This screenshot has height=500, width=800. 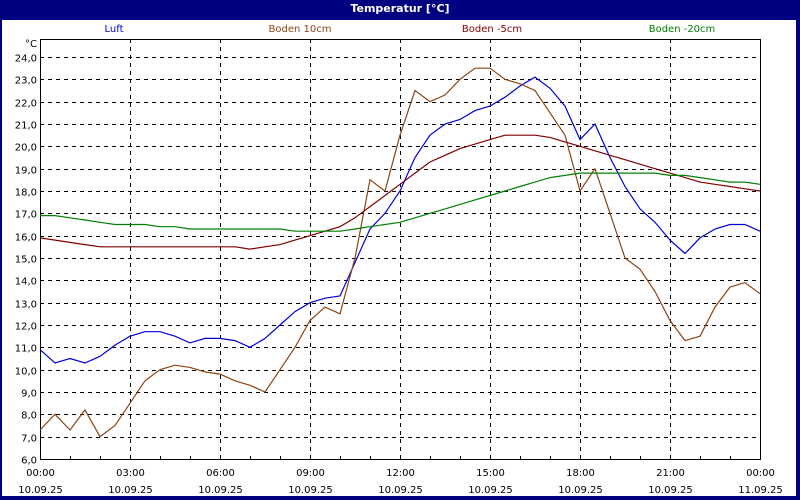 I want to click on y-unit-label: °C, so click(x=31, y=44).